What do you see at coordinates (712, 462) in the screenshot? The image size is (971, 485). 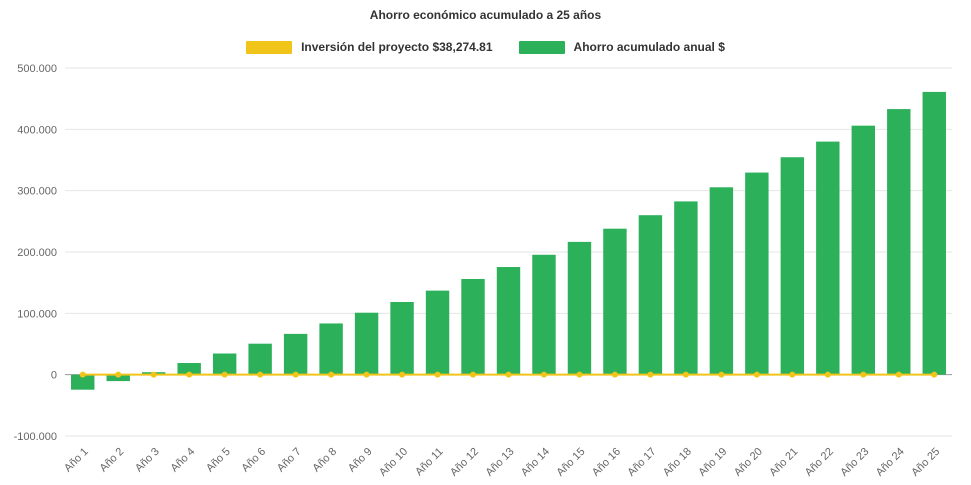 I see `x-axis-label: Año 19` at bounding box center [712, 462].